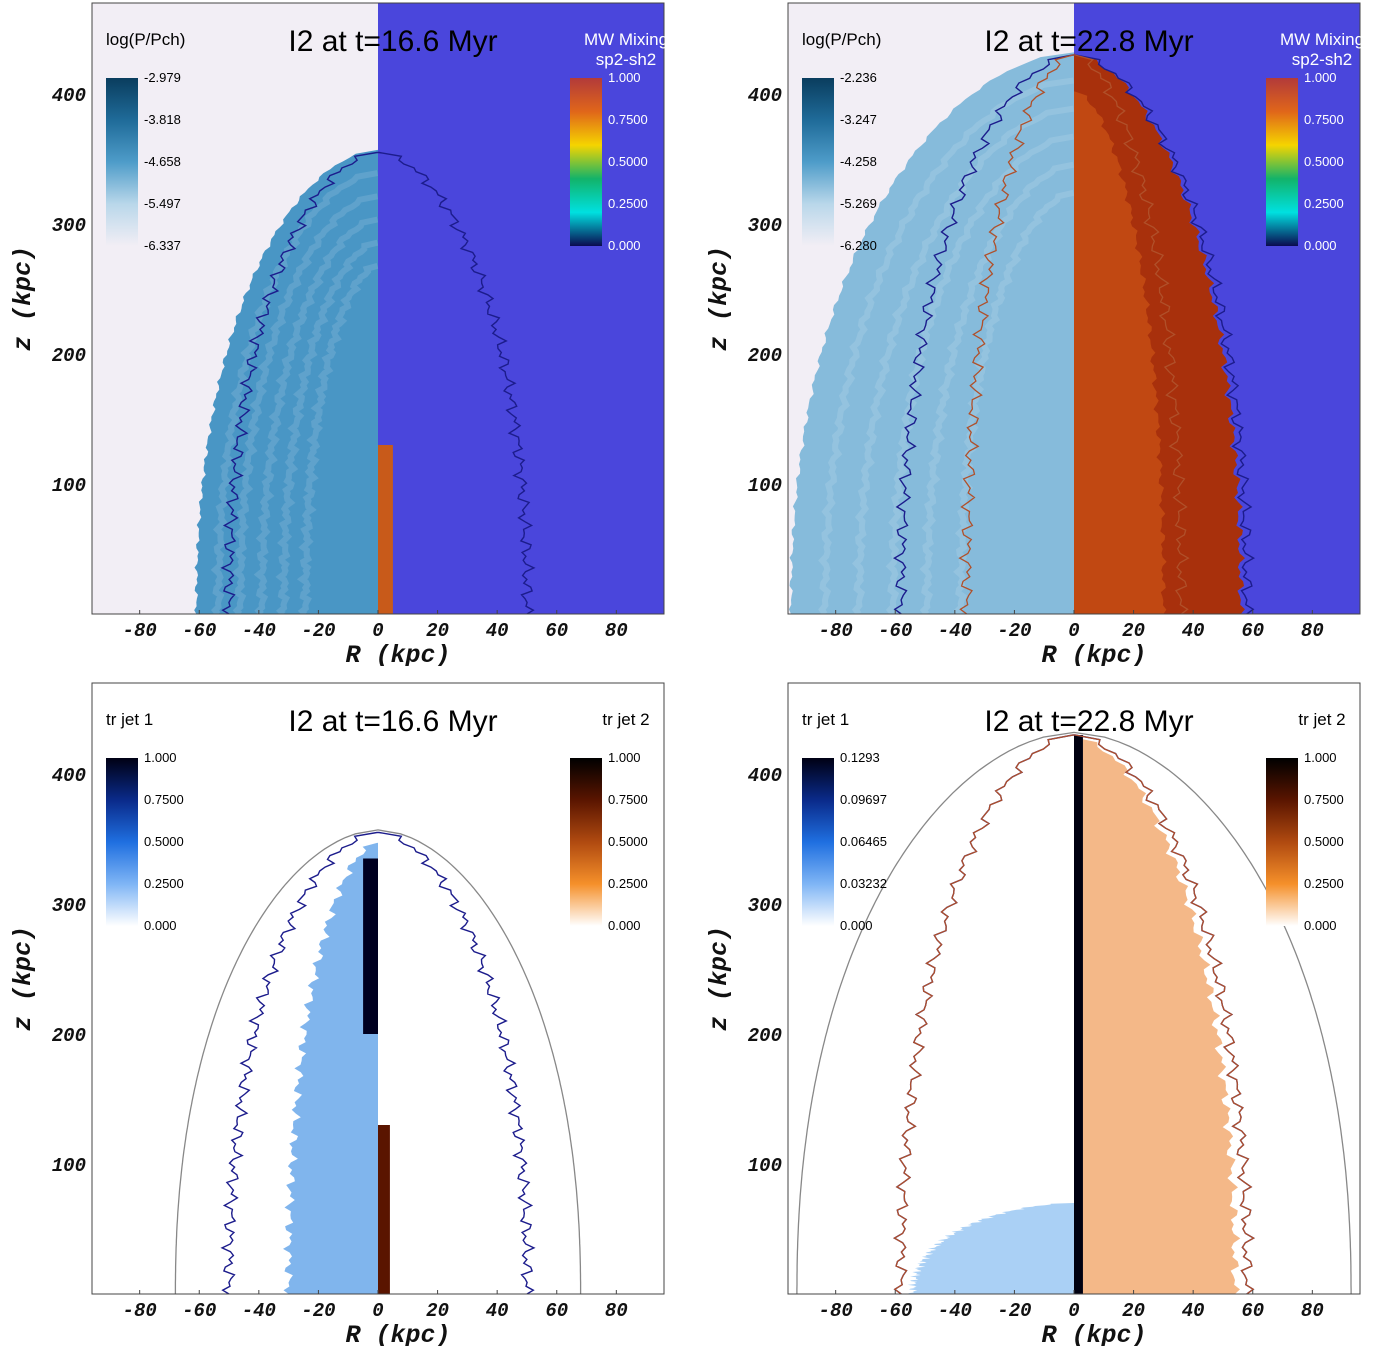 The width and height of the screenshot is (1375, 1346). What do you see at coordinates (384, 1209) in the screenshot?
I see `tracer-jet2-column` at bounding box center [384, 1209].